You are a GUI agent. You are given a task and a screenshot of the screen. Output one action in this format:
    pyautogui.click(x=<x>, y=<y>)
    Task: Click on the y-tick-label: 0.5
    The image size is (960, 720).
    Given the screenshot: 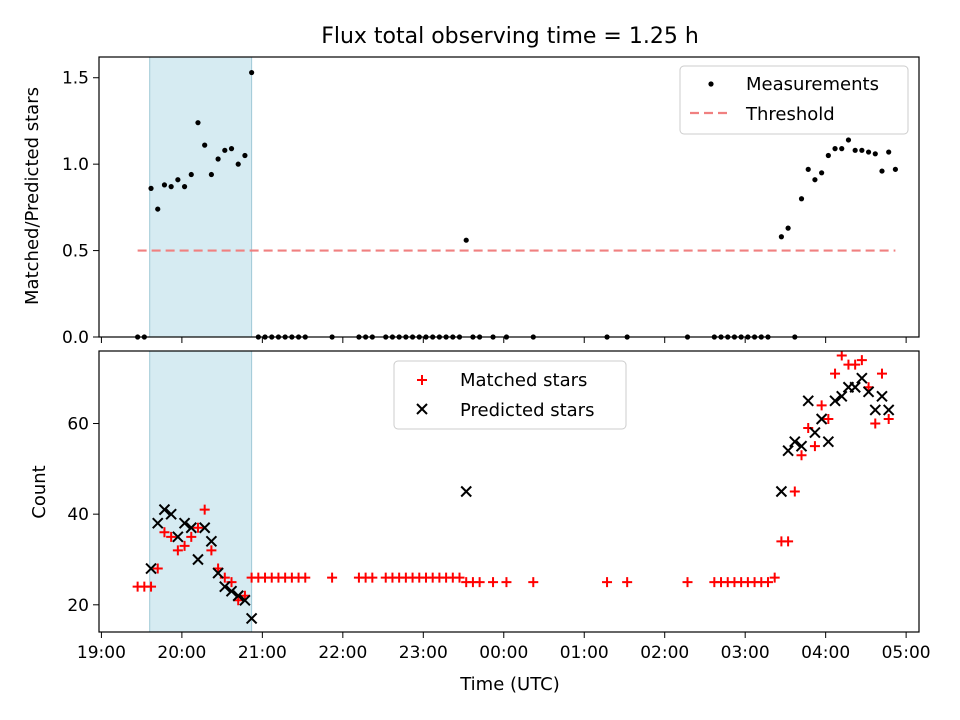 What is the action you would take?
    pyautogui.click(x=75, y=252)
    